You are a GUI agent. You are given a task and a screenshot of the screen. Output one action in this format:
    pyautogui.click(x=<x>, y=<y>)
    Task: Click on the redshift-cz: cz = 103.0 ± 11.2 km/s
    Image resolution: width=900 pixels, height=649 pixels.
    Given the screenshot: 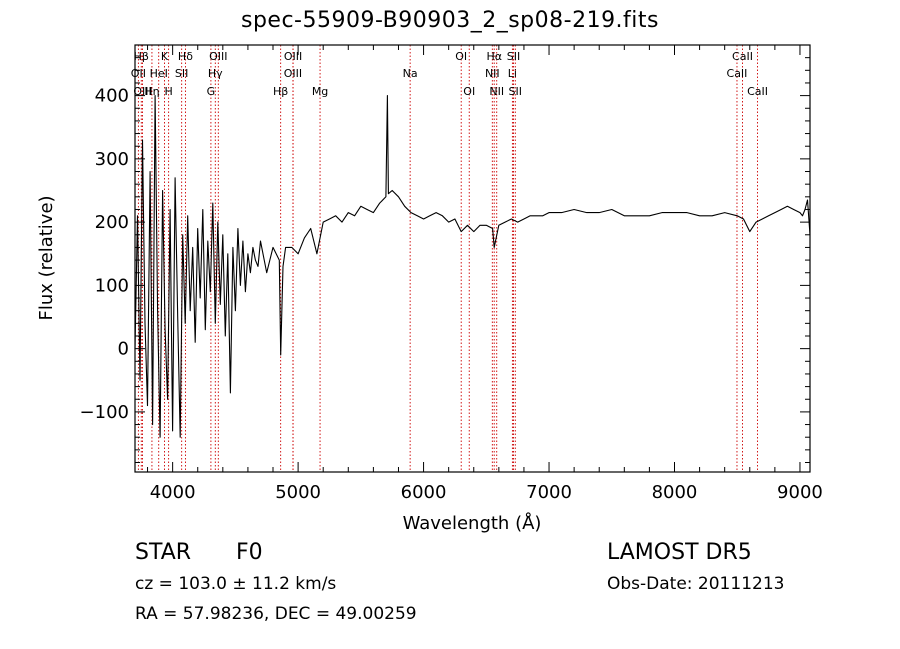 What is the action you would take?
    pyautogui.click(x=236, y=584)
    